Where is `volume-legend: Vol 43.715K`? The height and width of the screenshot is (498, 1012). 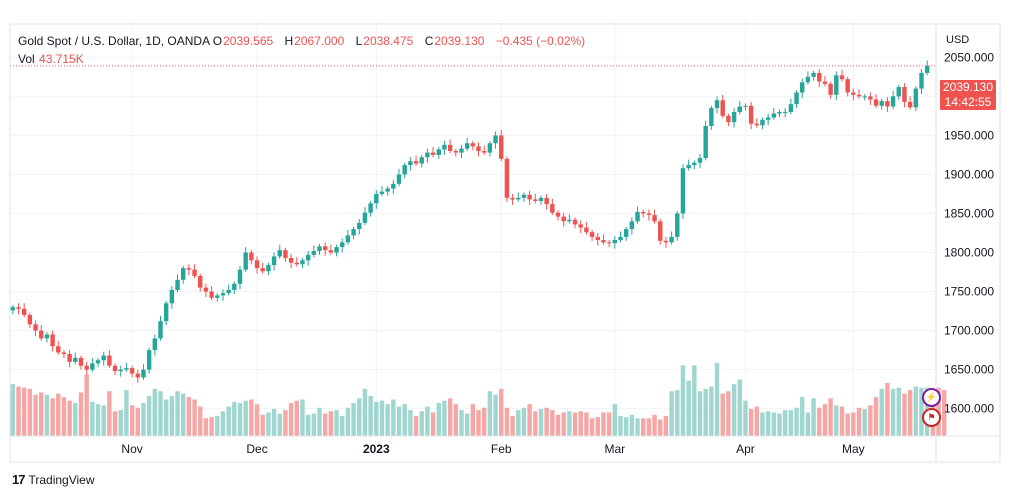 volume-legend: Vol 43.715K is located at coordinates (55, 59).